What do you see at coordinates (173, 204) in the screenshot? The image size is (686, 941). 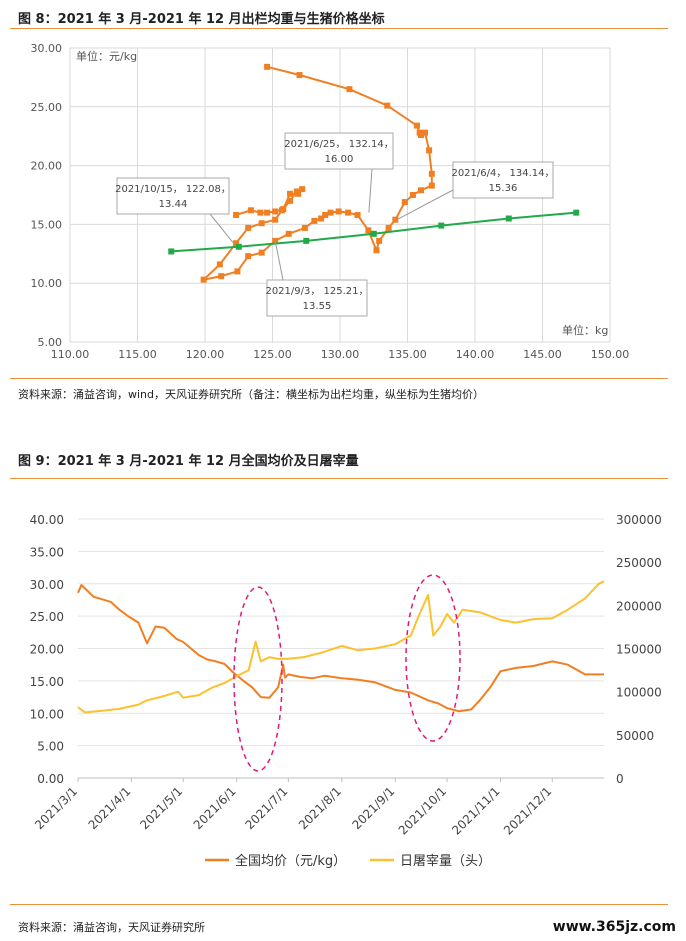 I see `annotation-text: 13.44` at bounding box center [173, 204].